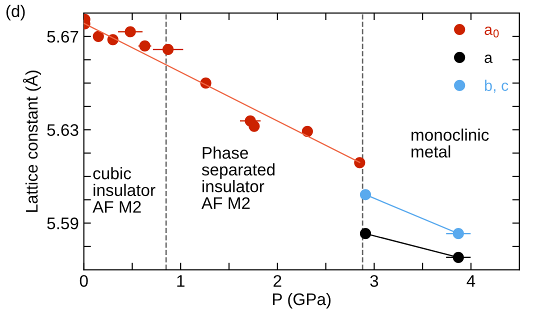 The height and width of the screenshot is (327, 541). What do you see at coordinates (278, 281) in the screenshot?
I see `x-tick-label: 2` at bounding box center [278, 281].